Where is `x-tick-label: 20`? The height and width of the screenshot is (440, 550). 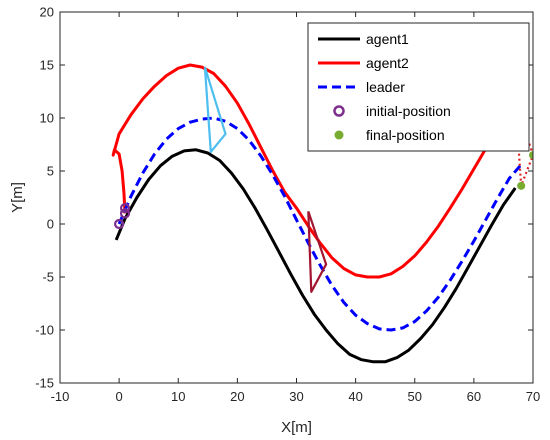 x-tick-label: 20 is located at coordinates (237, 396).